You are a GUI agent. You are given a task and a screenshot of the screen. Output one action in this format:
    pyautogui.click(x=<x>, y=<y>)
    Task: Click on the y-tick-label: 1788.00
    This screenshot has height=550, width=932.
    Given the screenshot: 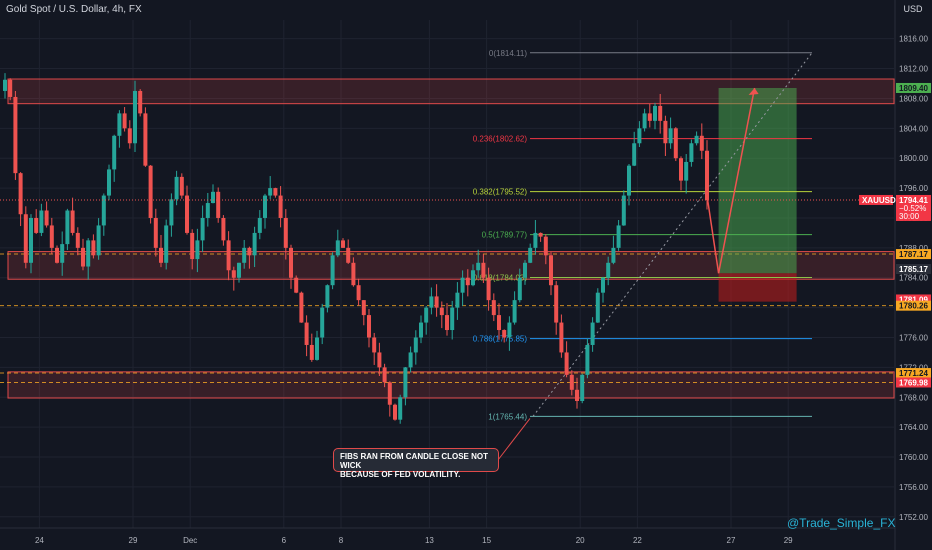 What is the action you would take?
    pyautogui.click(x=913, y=248)
    